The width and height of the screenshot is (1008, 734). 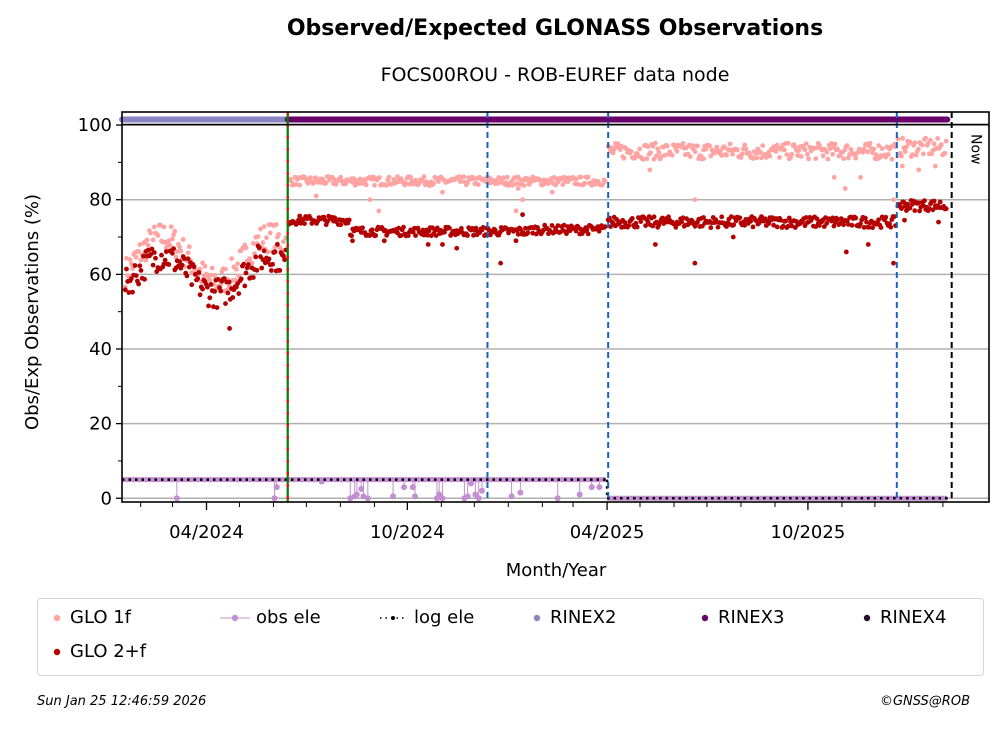 What do you see at coordinates (607, 532) in the screenshot?
I see `x-tick-label: 04/2025` at bounding box center [607, 532].